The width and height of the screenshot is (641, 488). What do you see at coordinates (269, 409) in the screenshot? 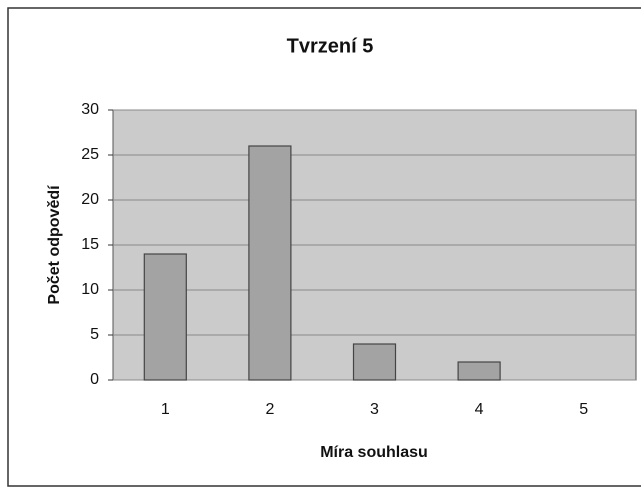
I see `x-tick-label: 2` at bounding box center [269, 409].